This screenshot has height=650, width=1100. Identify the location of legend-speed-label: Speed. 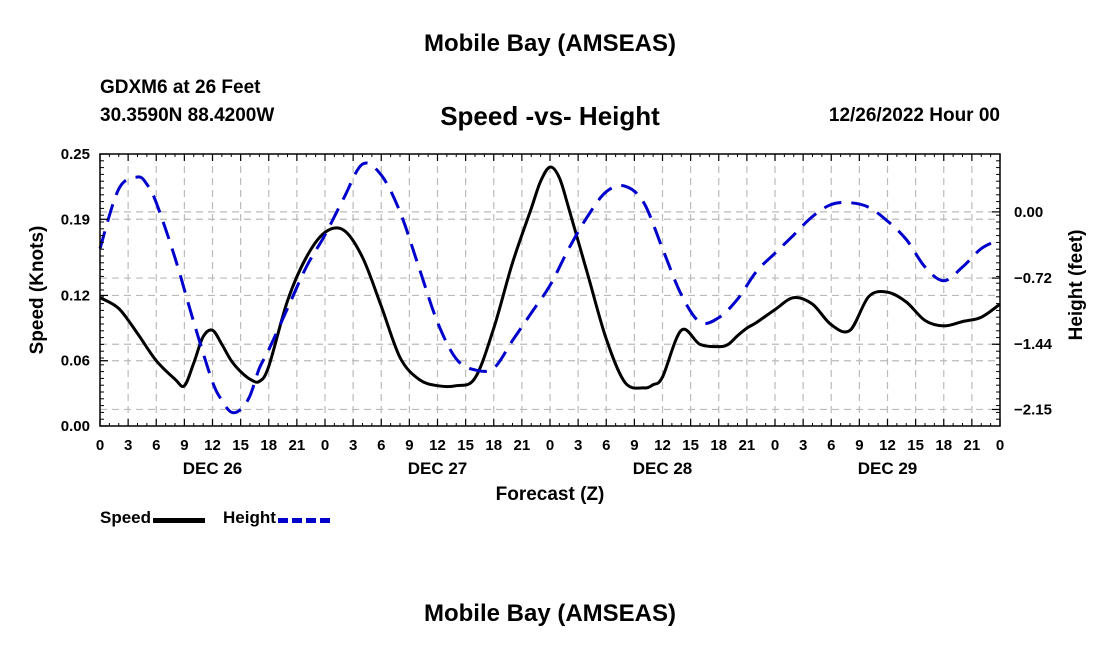
(126, 517).